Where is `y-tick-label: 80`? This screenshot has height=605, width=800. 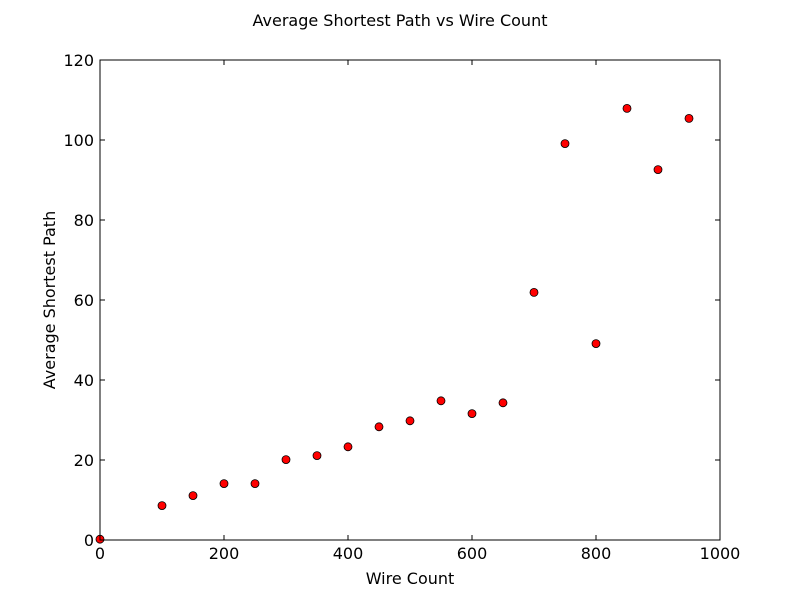
y-tick-label: 80 is located at coordinates (84, 220).